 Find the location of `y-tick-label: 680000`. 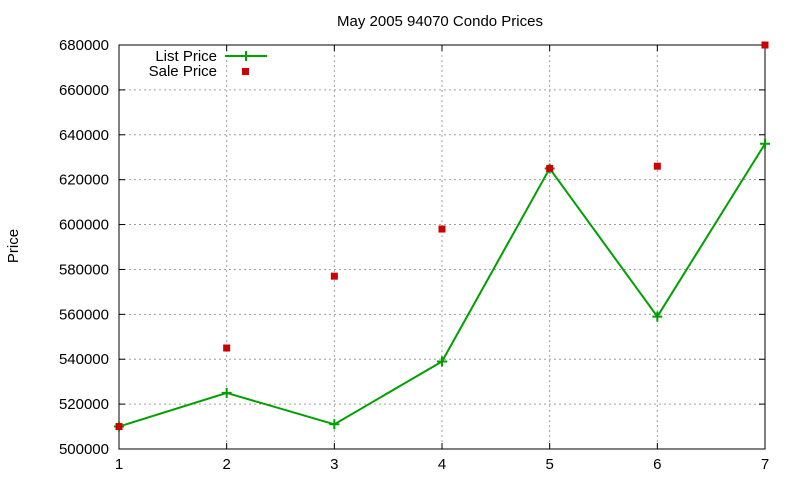

y-tick-label: 680000 is located at coordinates (84, 45).